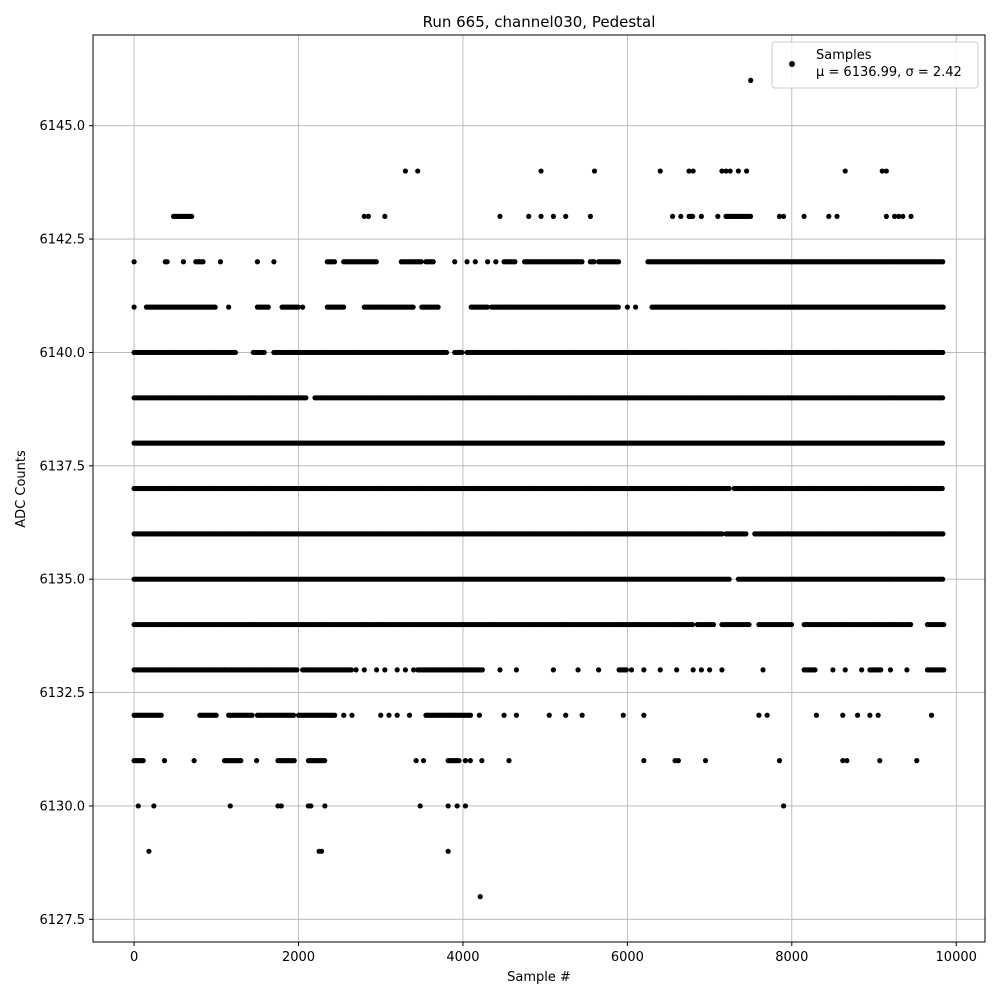  What do you see at coordinates (134, 957) in the screenshot?
I see `x-tick-label: 0` at bounding box center [134, 957].